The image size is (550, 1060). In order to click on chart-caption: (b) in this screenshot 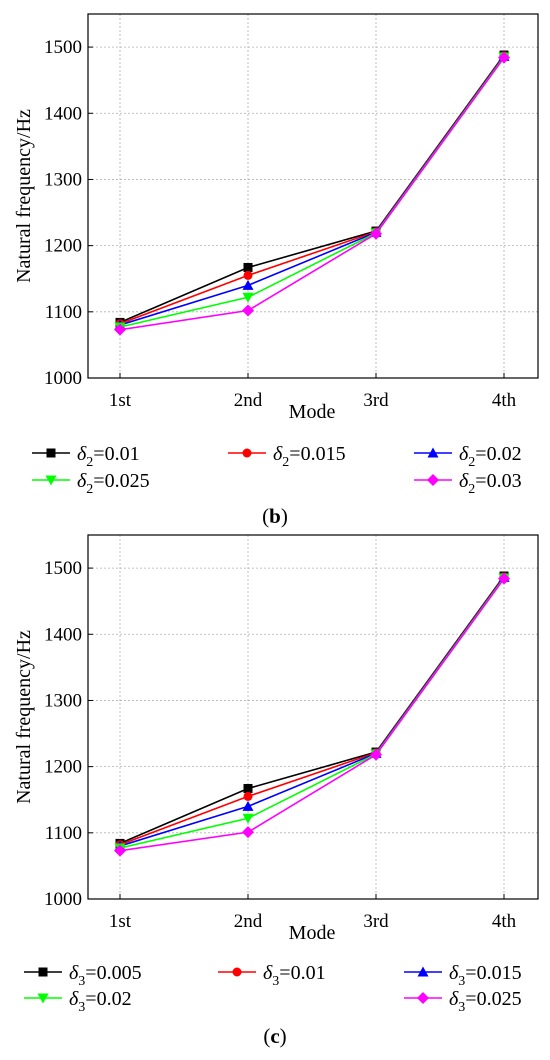, I will do `click(275, 516)`.